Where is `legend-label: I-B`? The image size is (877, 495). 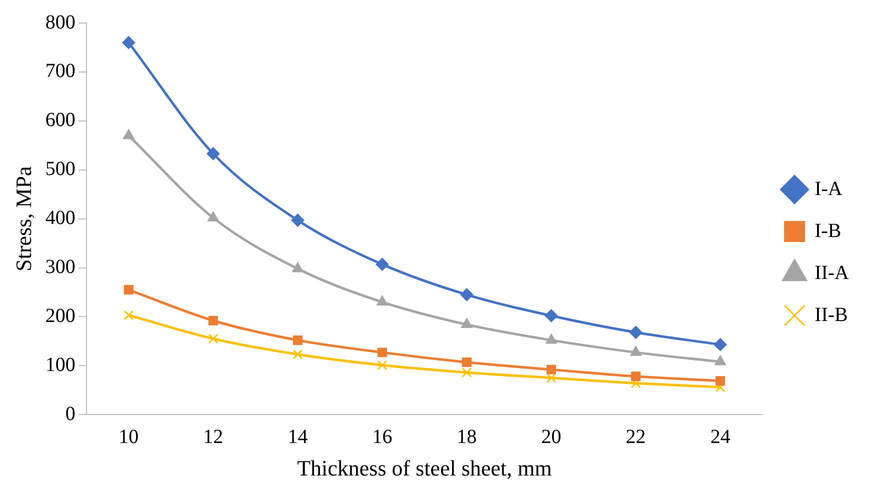
legend-label: I-B is located at coordinates (828, 231).